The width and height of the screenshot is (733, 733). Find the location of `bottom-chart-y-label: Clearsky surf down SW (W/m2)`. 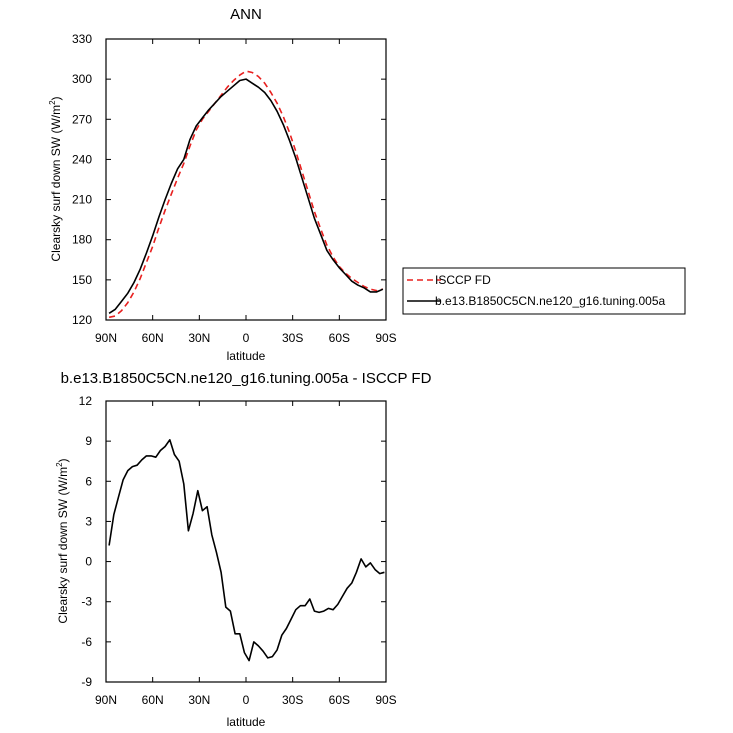

bottom-chart-y-label: Clearsky surf down SW (W/m2) is located at coordinates (62, 540).